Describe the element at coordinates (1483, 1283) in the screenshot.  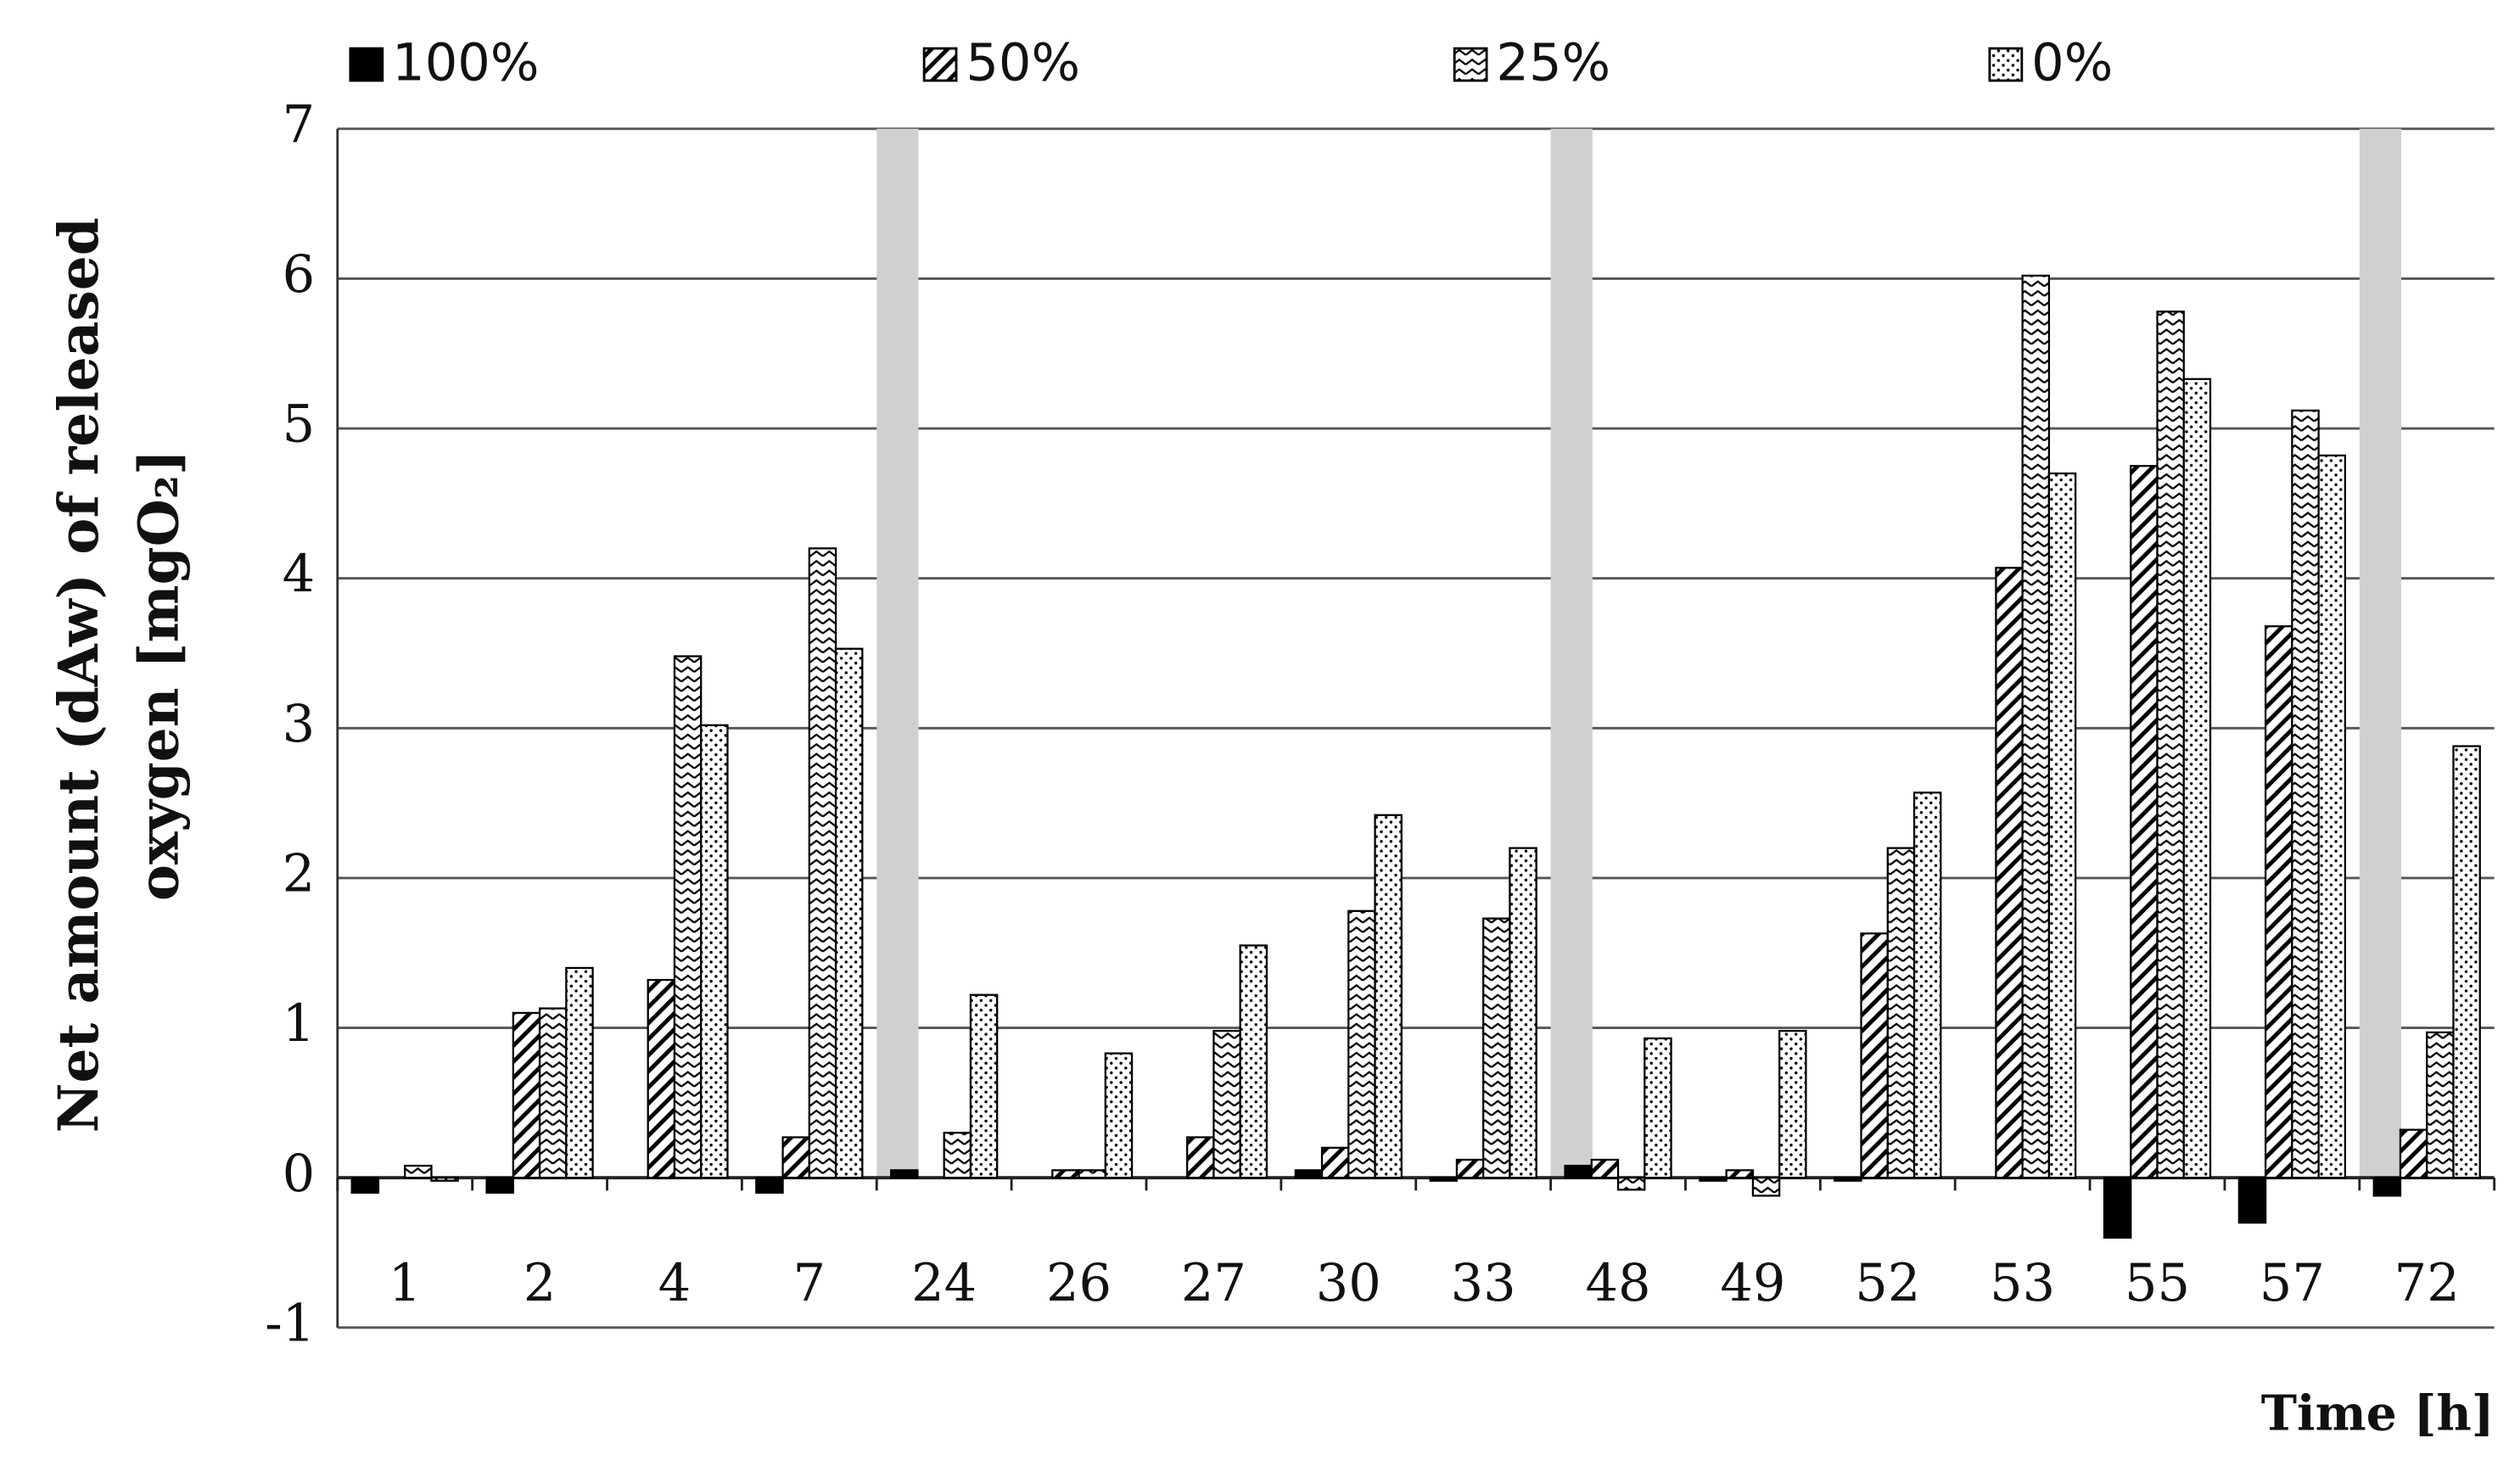
I see `x-tick-label: 33` at that location.